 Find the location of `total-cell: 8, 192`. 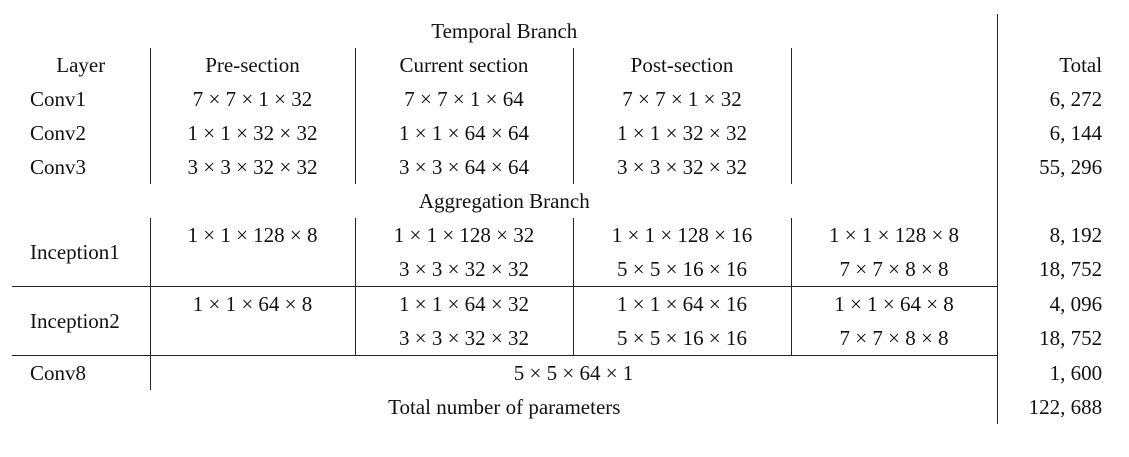

total-cell: 8, 192 is located at coordinates (1076, 235).